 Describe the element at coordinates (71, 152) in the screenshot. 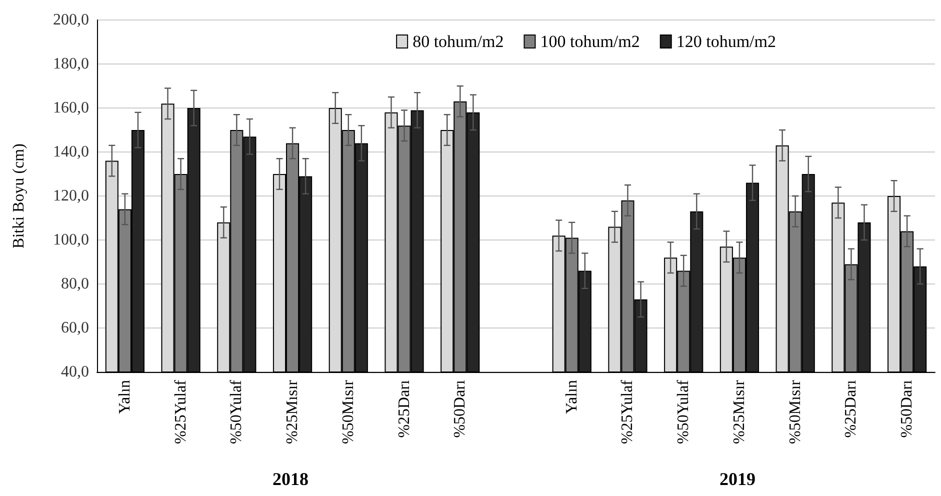

I see `y-tick-label: 140,0` at that location.